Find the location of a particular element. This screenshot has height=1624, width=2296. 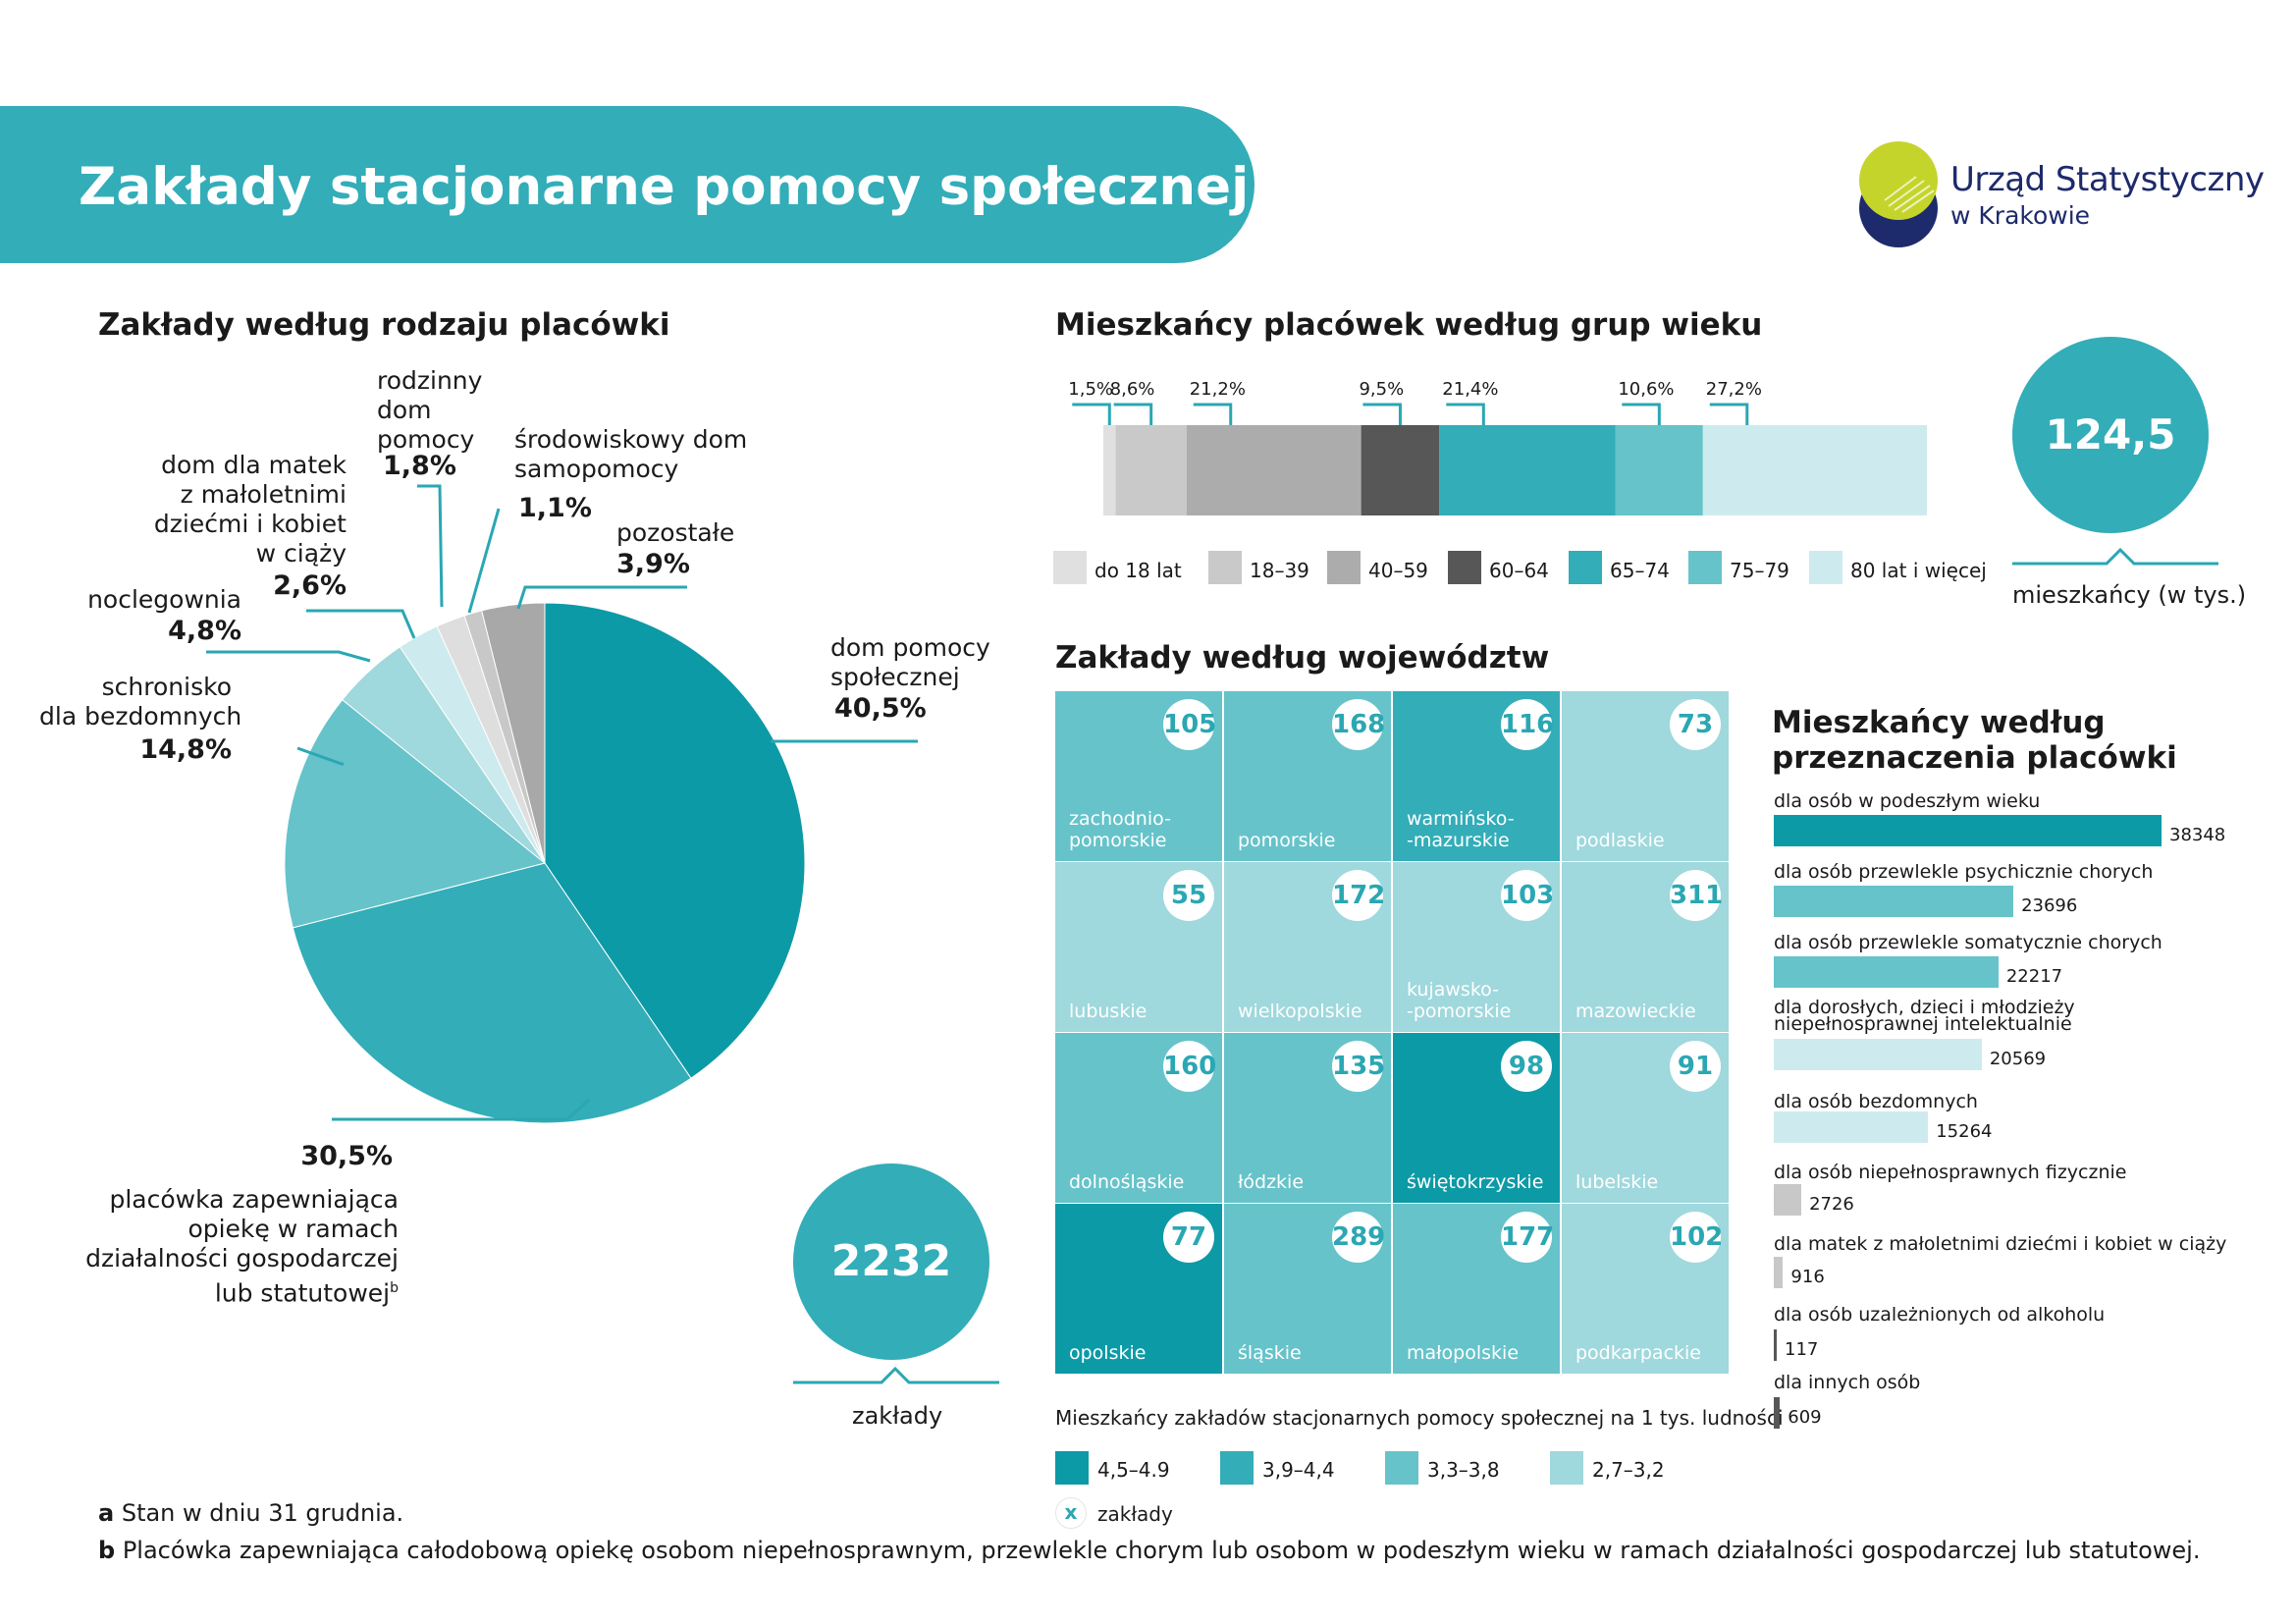

pie-pct-dps: 40,5% is located at coordinates (880, 708).